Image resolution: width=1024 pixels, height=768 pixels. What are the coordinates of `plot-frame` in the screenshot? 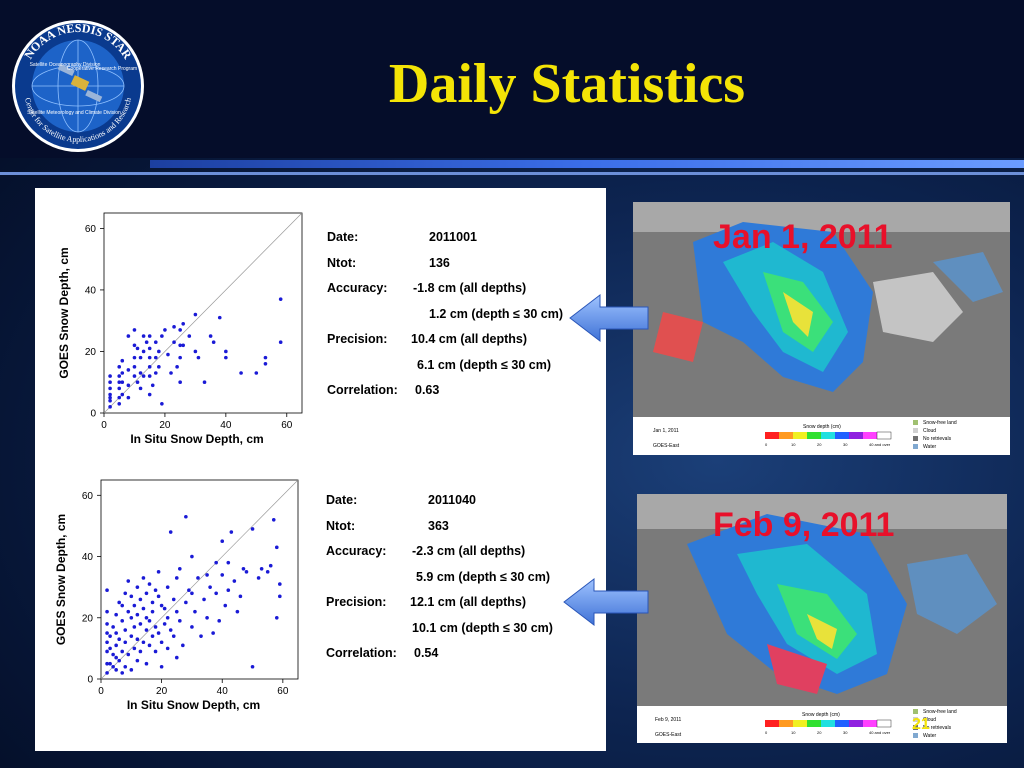 It's located at (203, 313).